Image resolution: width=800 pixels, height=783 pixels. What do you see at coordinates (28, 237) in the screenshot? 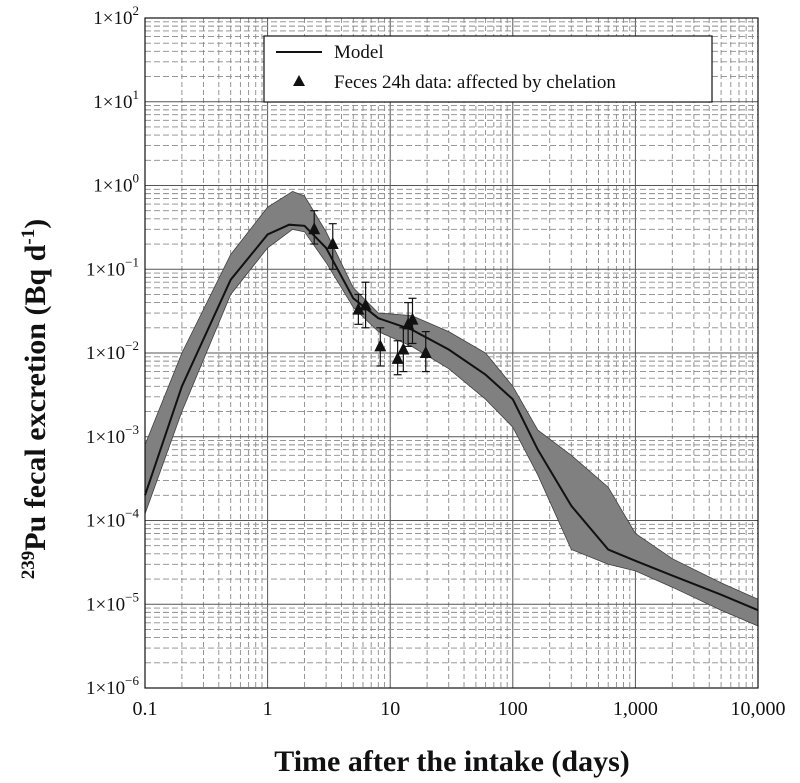
I see `y-axis-title-exponent: -1` at bounding box center [28, 237].